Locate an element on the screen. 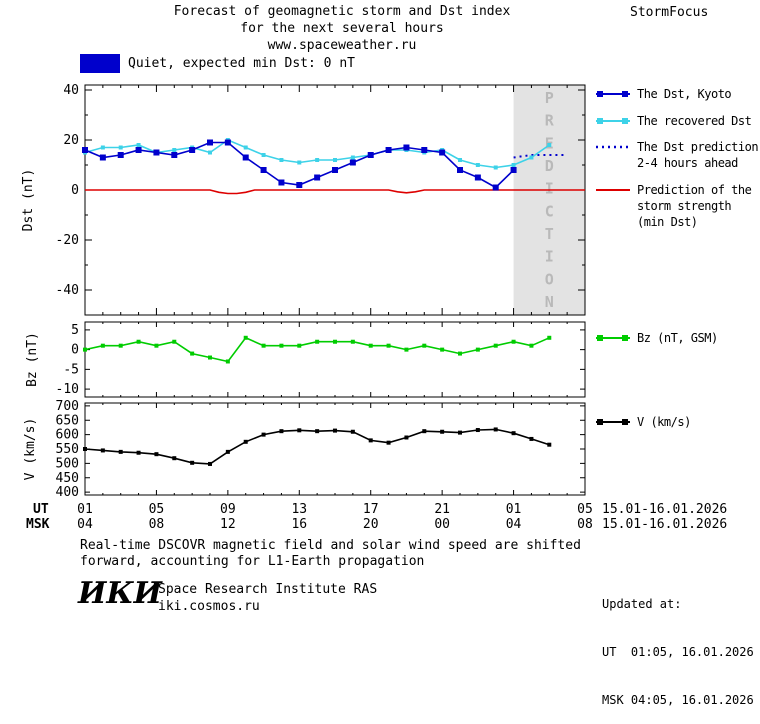  xaxis-tick: 12 is located at coordinates (228, 524).